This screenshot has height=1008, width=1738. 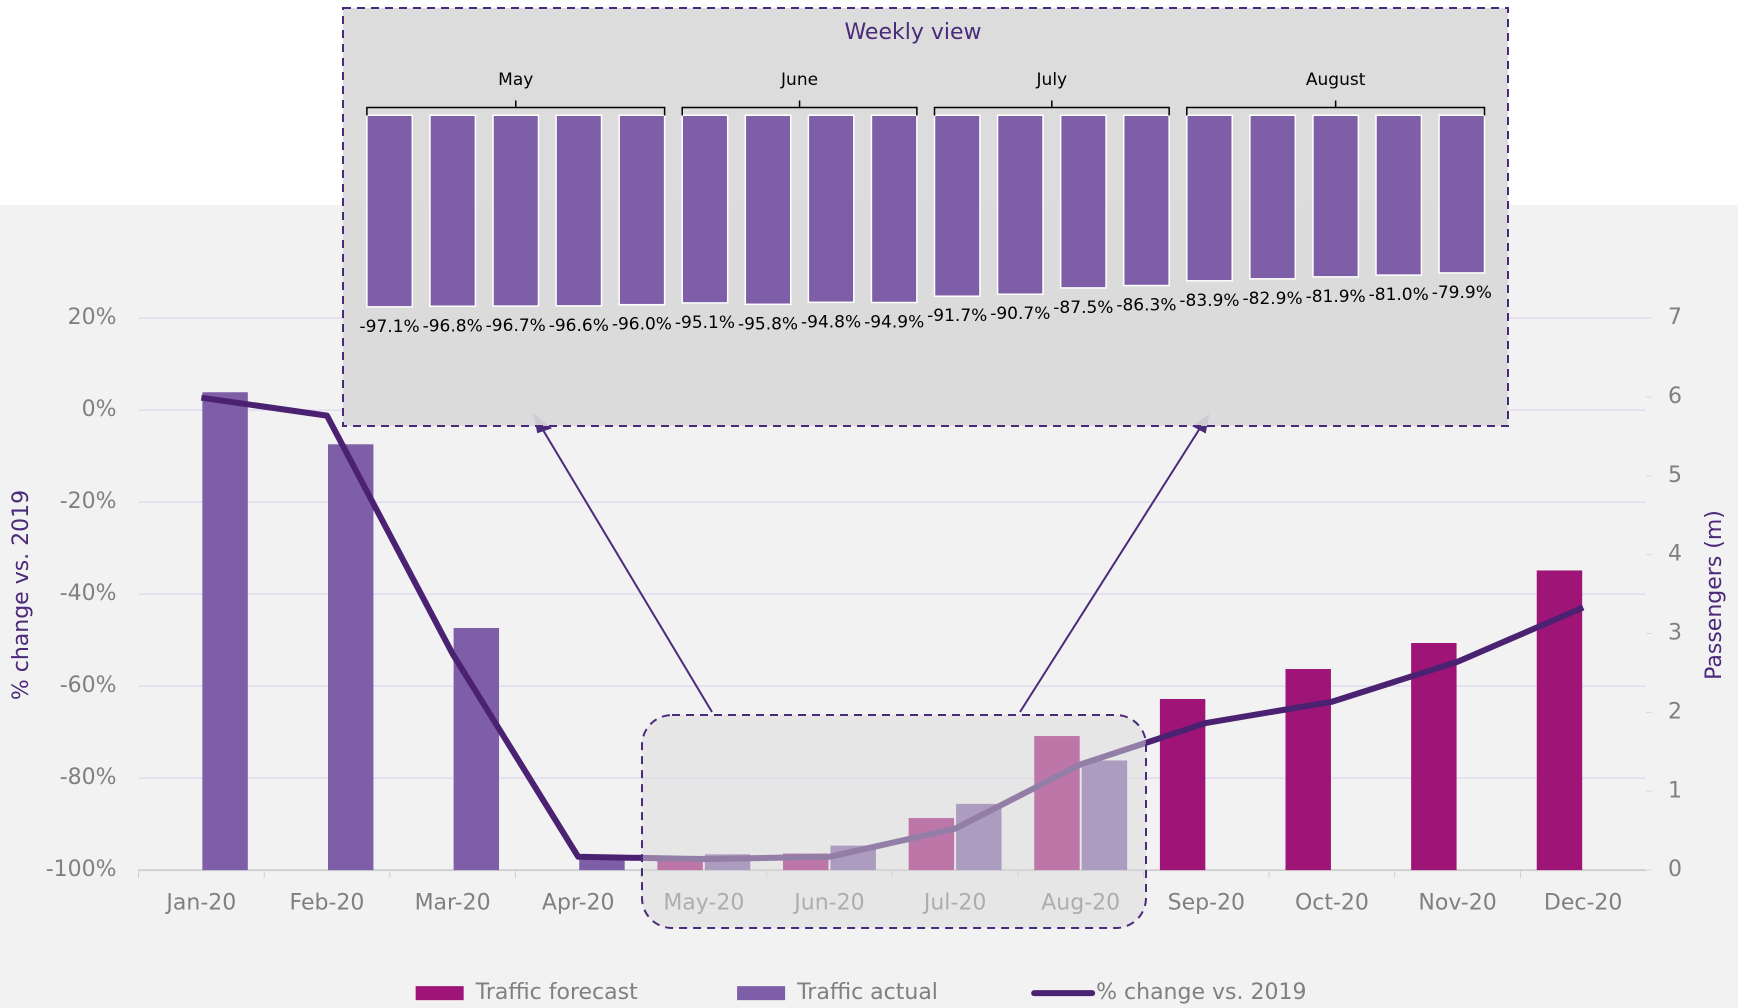 I want to click on y2-axis-title: Passengers (m), so click(x=1714, y=595).